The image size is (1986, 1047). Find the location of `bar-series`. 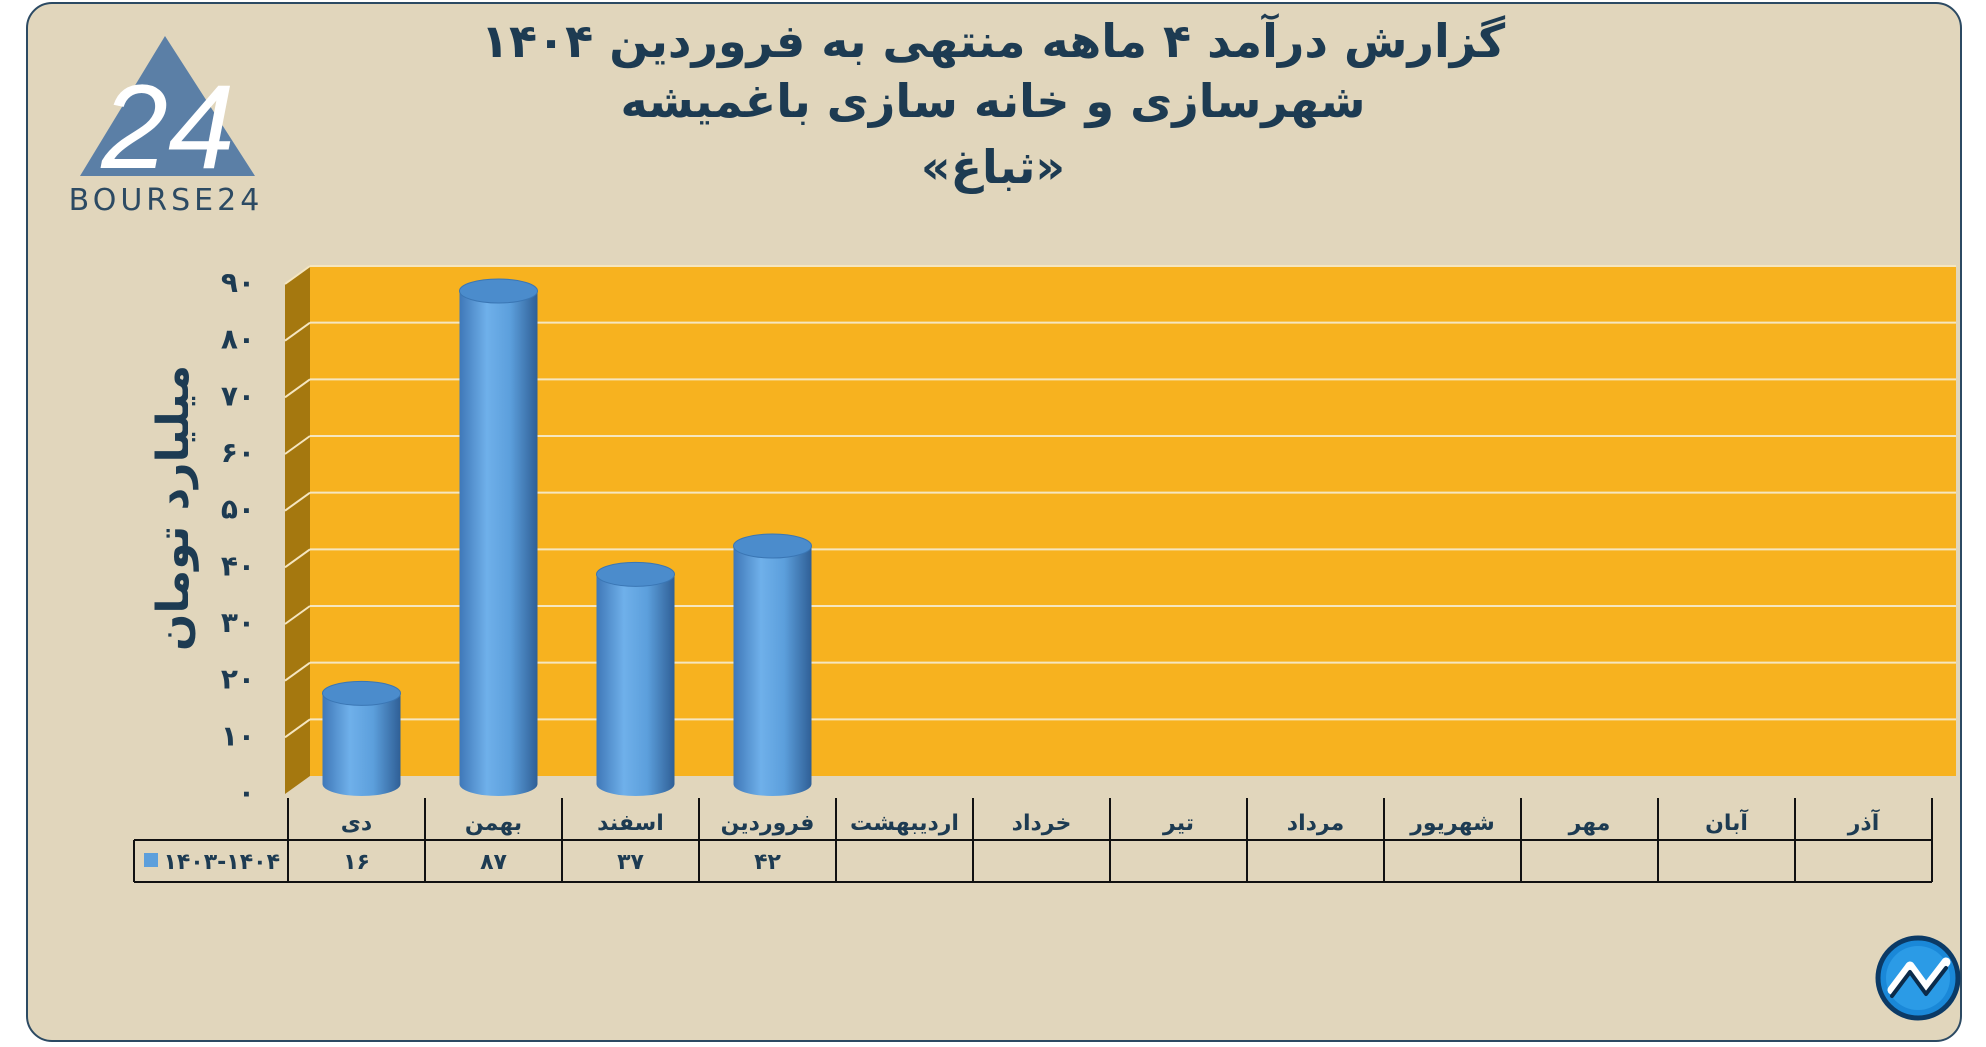

bar-series is located at coordinates (567, 537).